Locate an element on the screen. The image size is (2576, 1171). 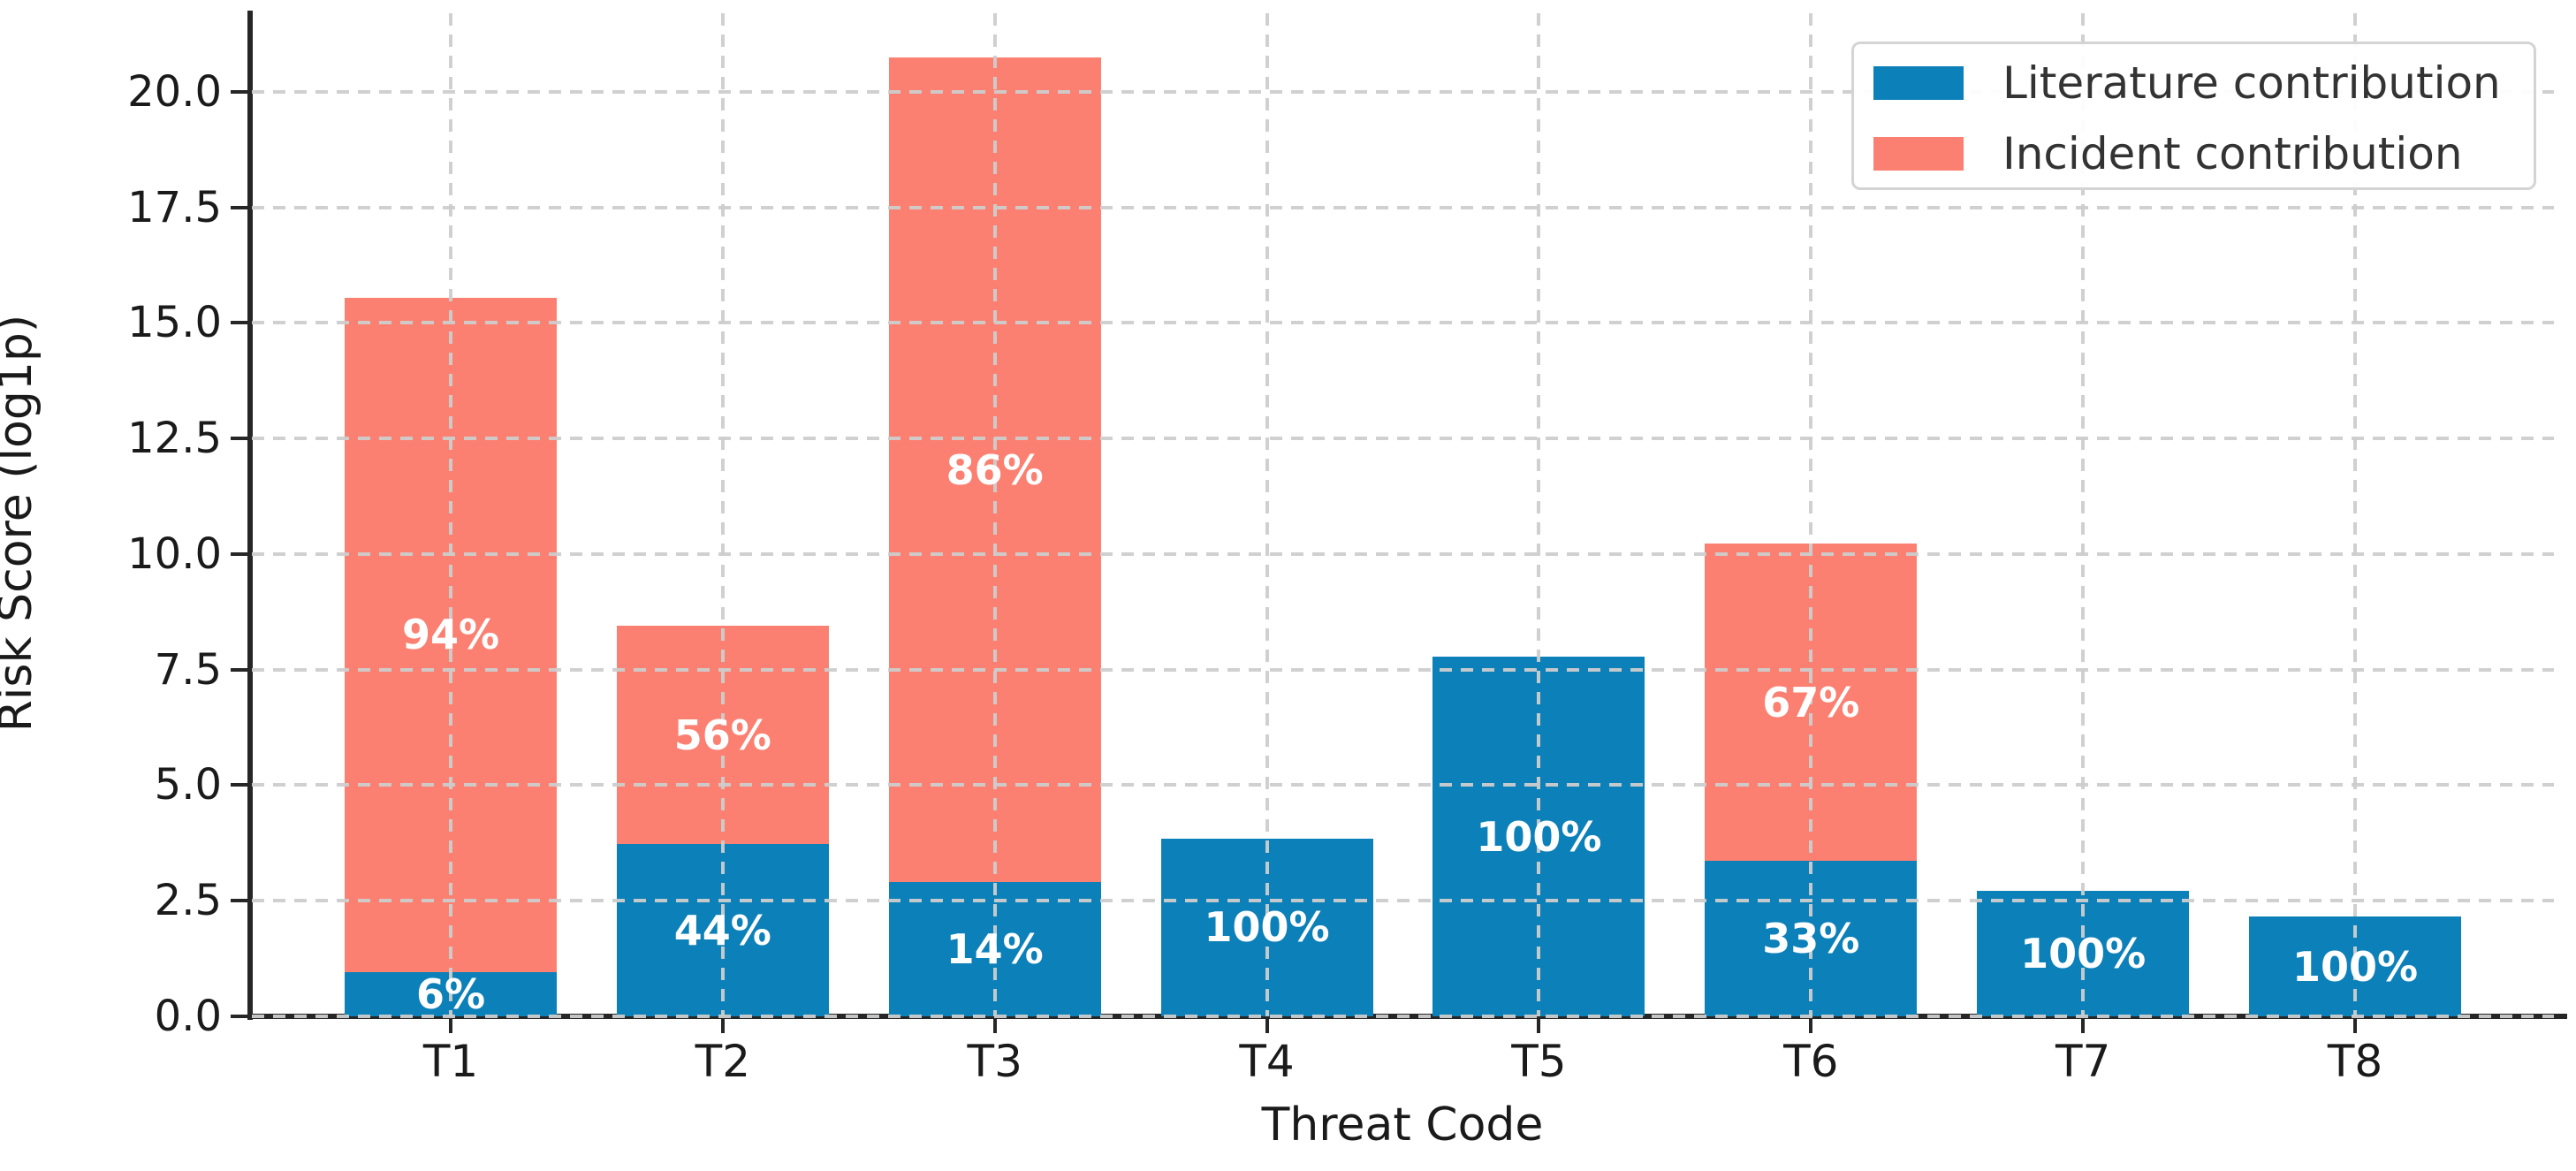
x-tick-label-T3: T3 is located at coordinates (994, 1061).